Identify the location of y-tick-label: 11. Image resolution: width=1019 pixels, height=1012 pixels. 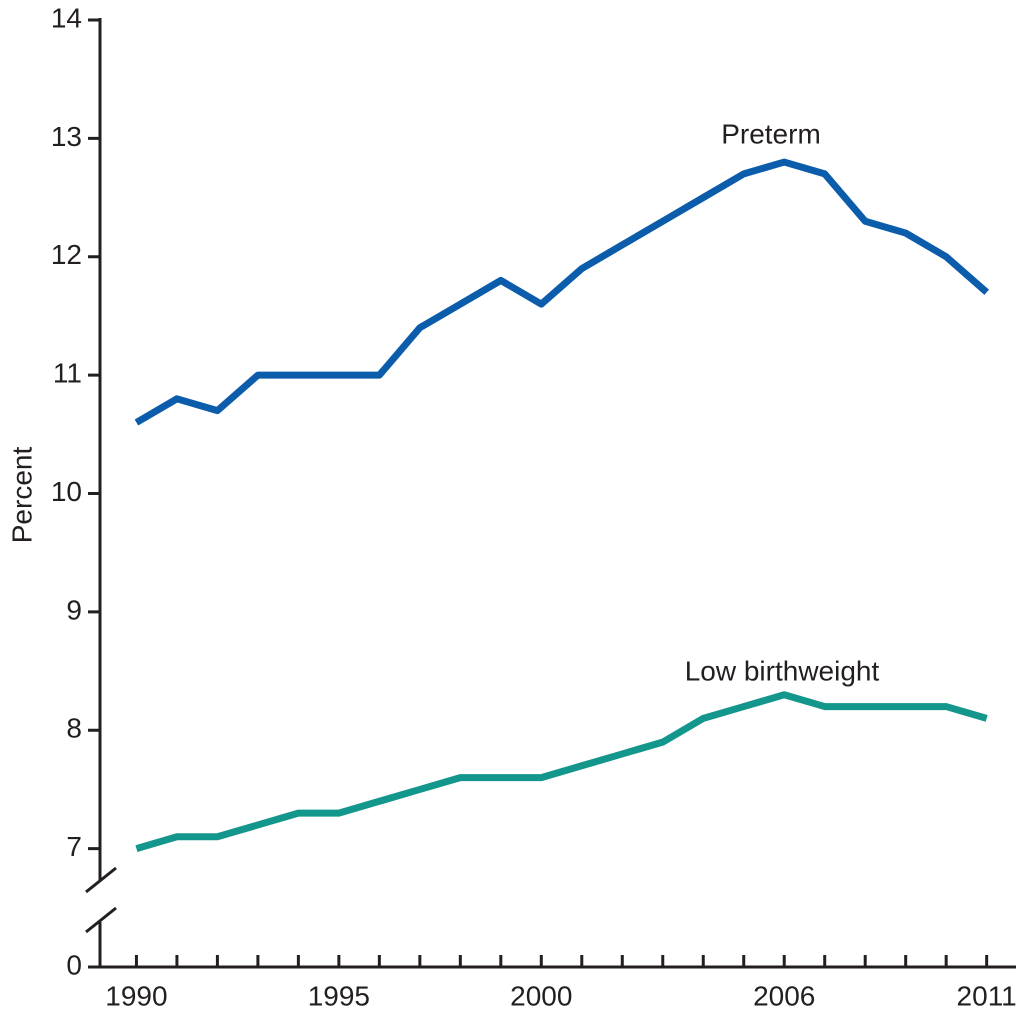
(67, 373).